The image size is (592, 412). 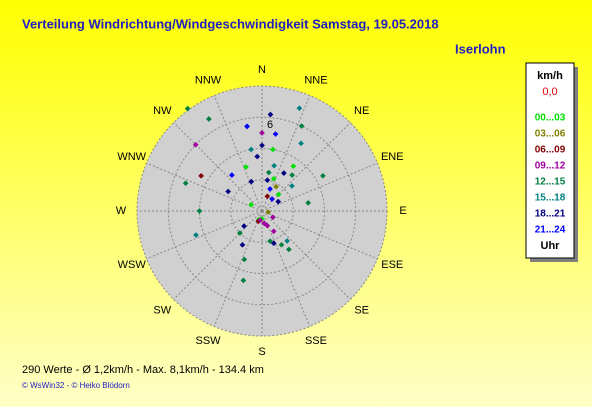 What do you see at coordinates (549, 92) in the screenshot?
I see `calm-label: 0,0` at bounding box center [549, 92].